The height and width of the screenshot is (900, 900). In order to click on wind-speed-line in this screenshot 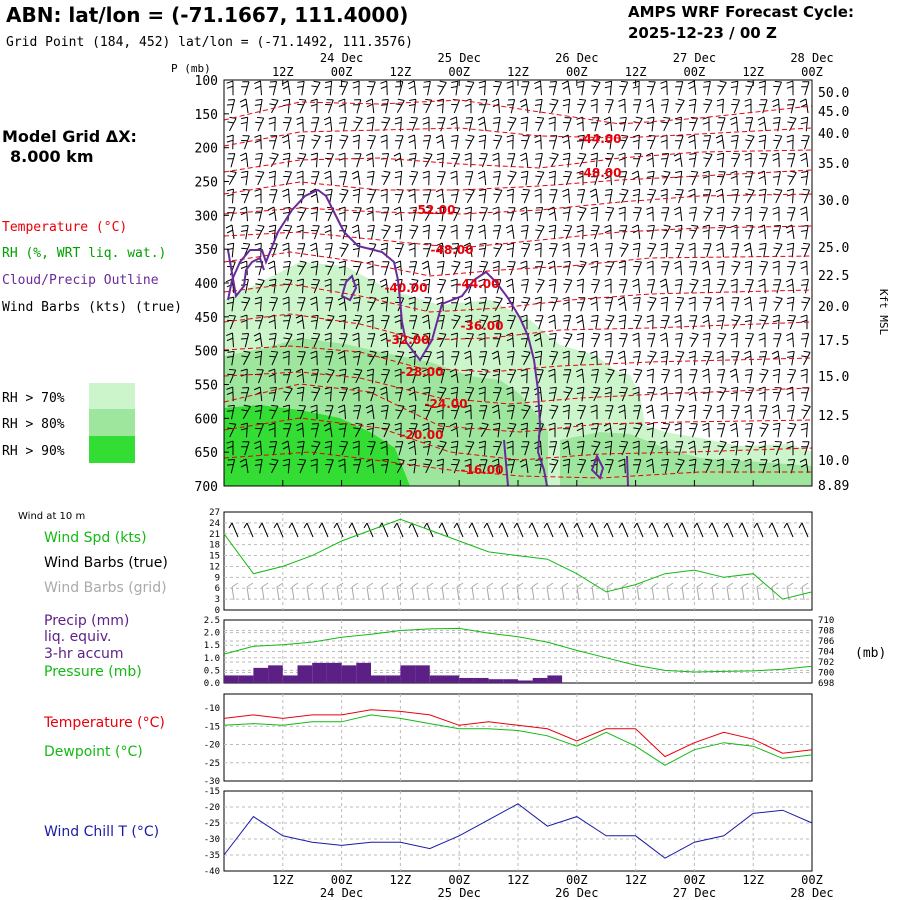, I will do `click(518, 559)`.